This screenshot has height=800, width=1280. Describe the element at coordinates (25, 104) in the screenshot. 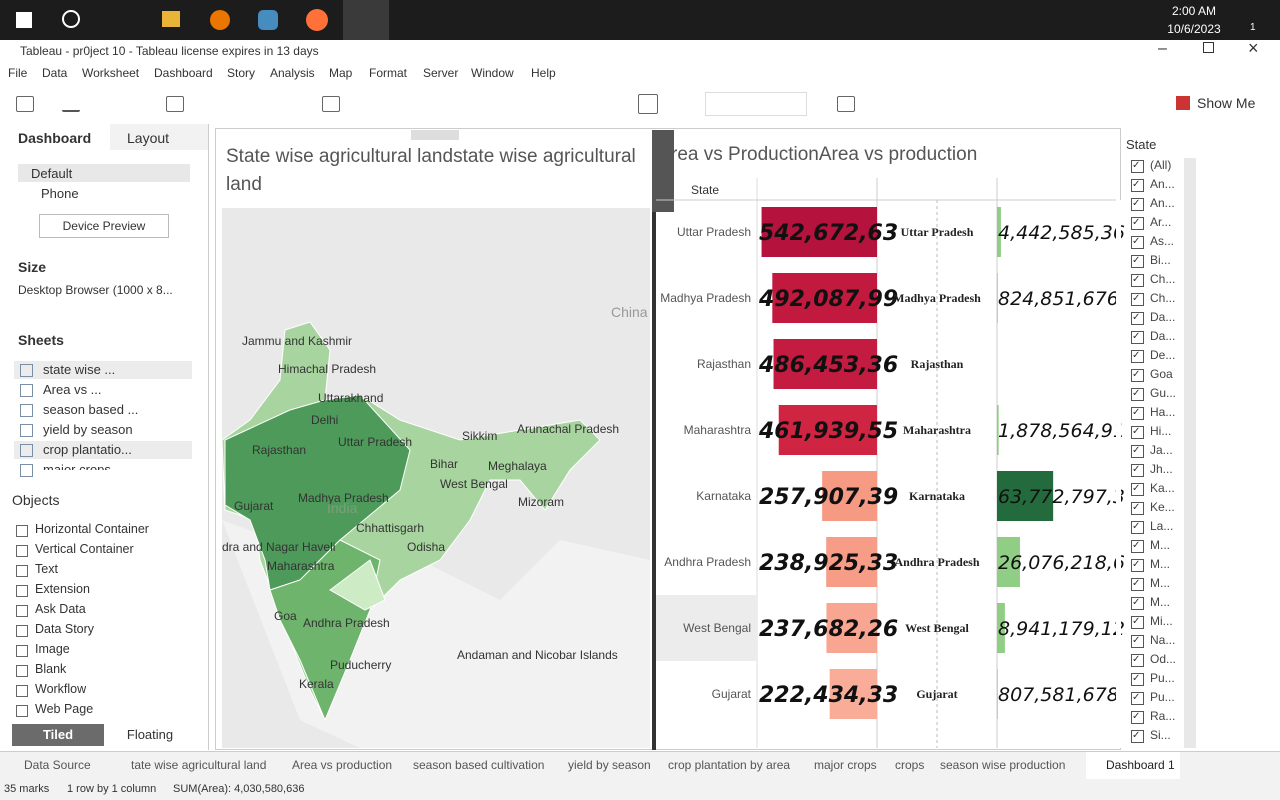

I see `home-button` at that location.